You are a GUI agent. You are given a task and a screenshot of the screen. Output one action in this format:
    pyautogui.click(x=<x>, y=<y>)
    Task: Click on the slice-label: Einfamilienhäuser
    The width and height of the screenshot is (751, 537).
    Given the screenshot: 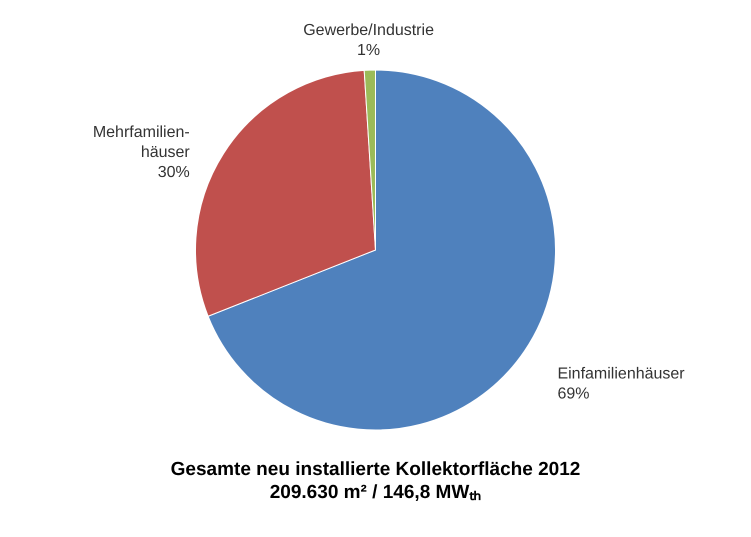 What is the action you would take?
    pyautogui.click(x=621, y=374)
    